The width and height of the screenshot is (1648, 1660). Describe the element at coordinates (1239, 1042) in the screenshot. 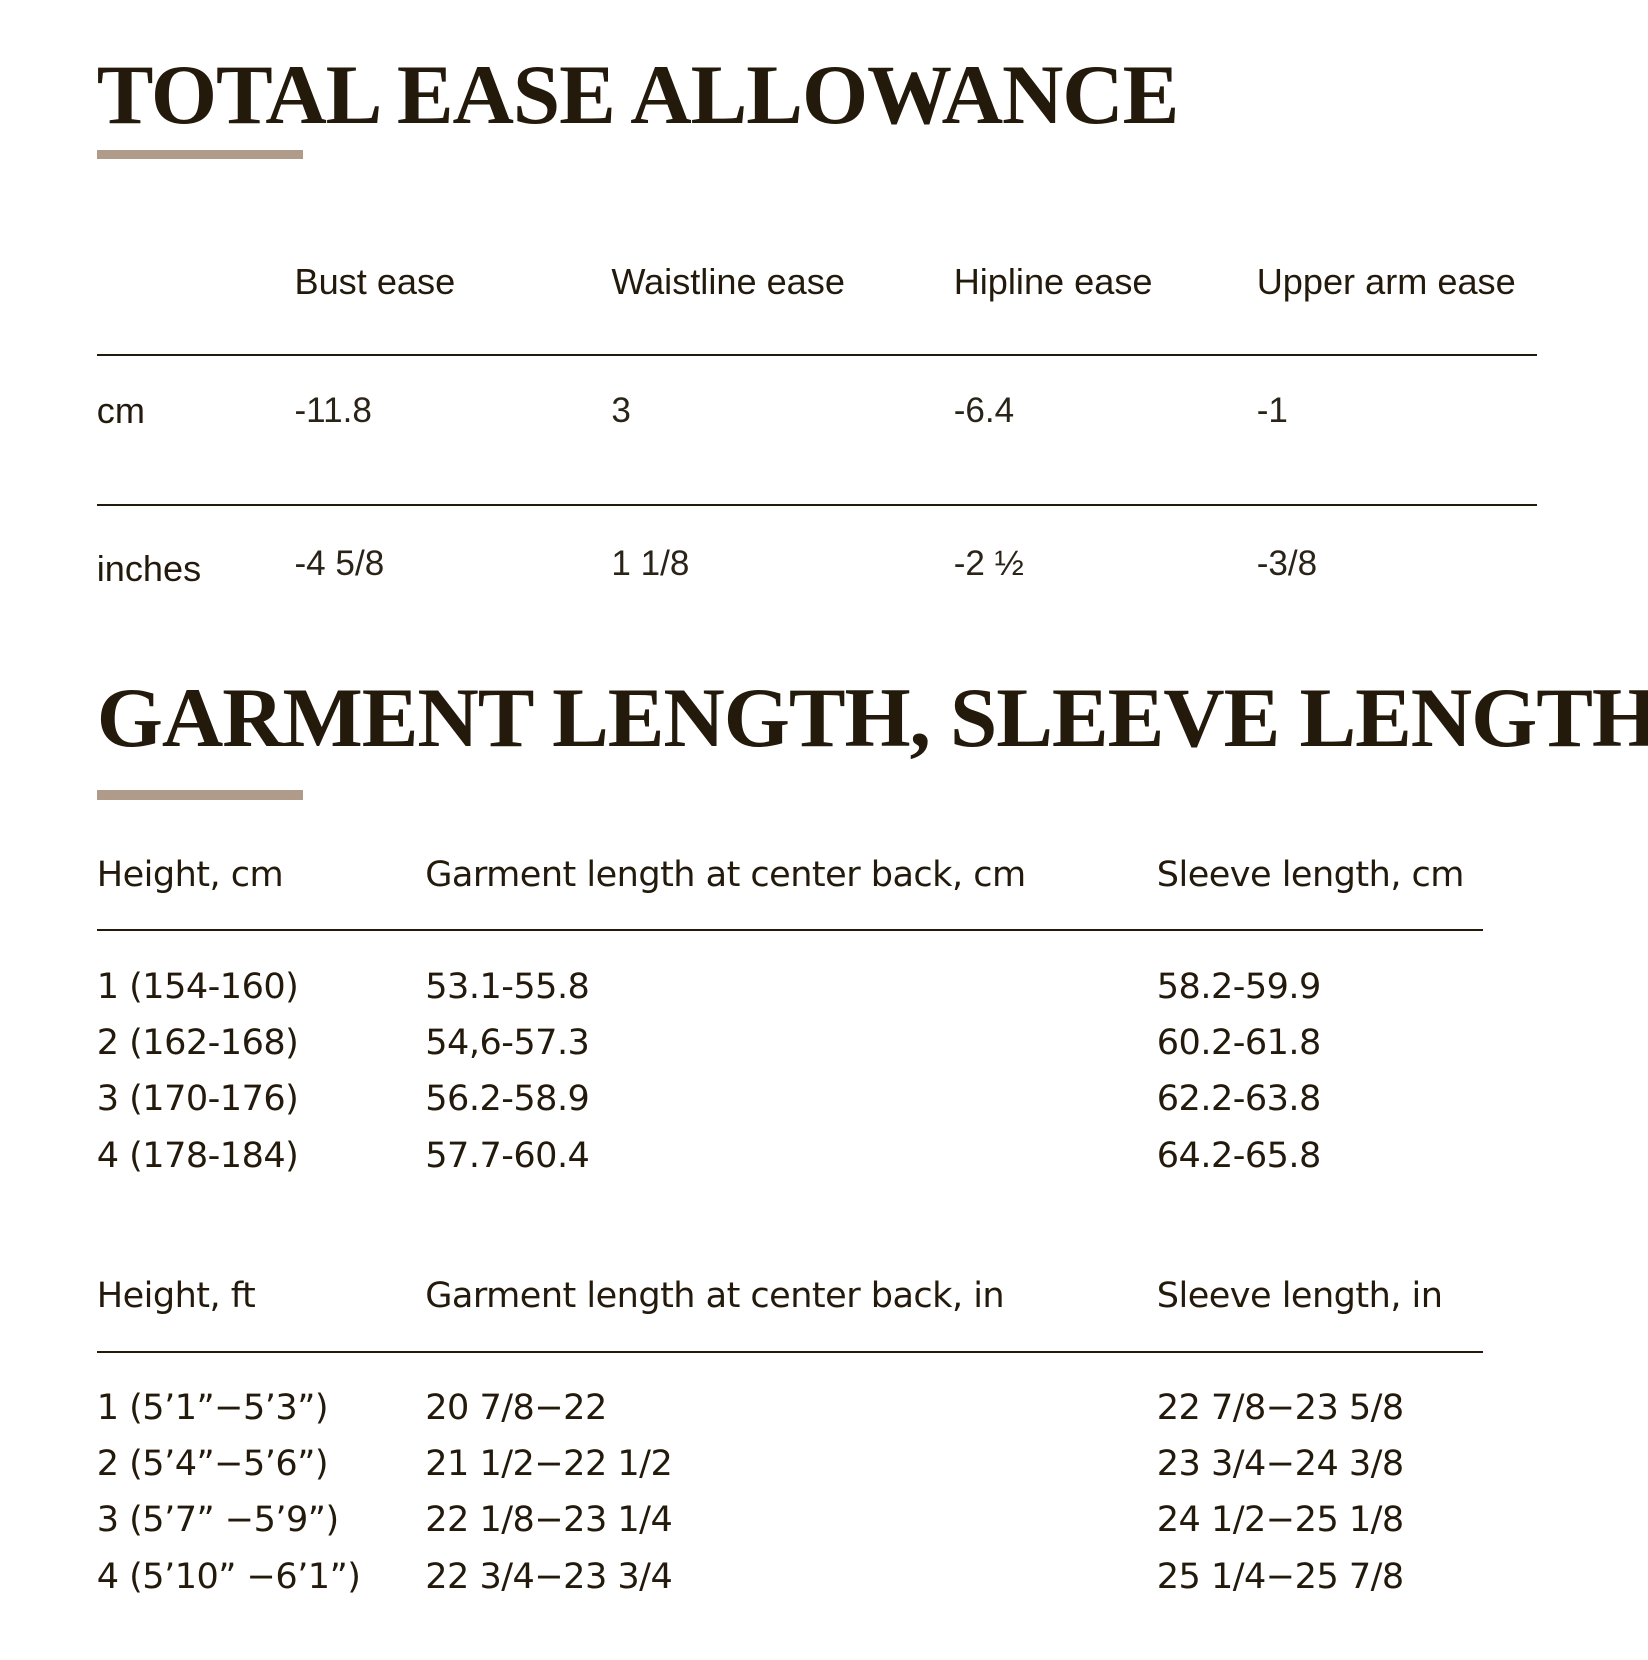

I see `table-cell: 60.2-61.8` at that location.